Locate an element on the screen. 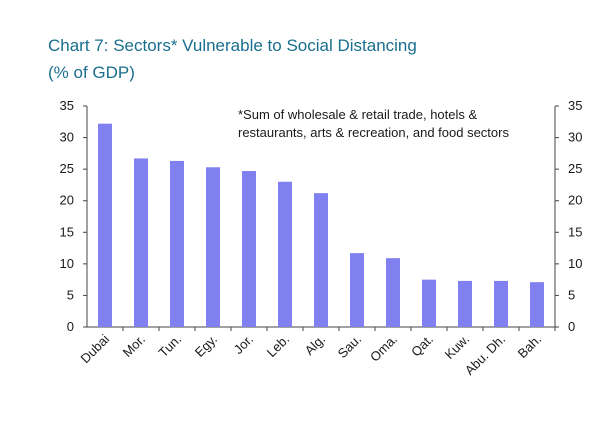 Image resolution: width=600 pixels, height=446 pixels. y-tick-label-right: 35 is located at coordinates (575, 105).